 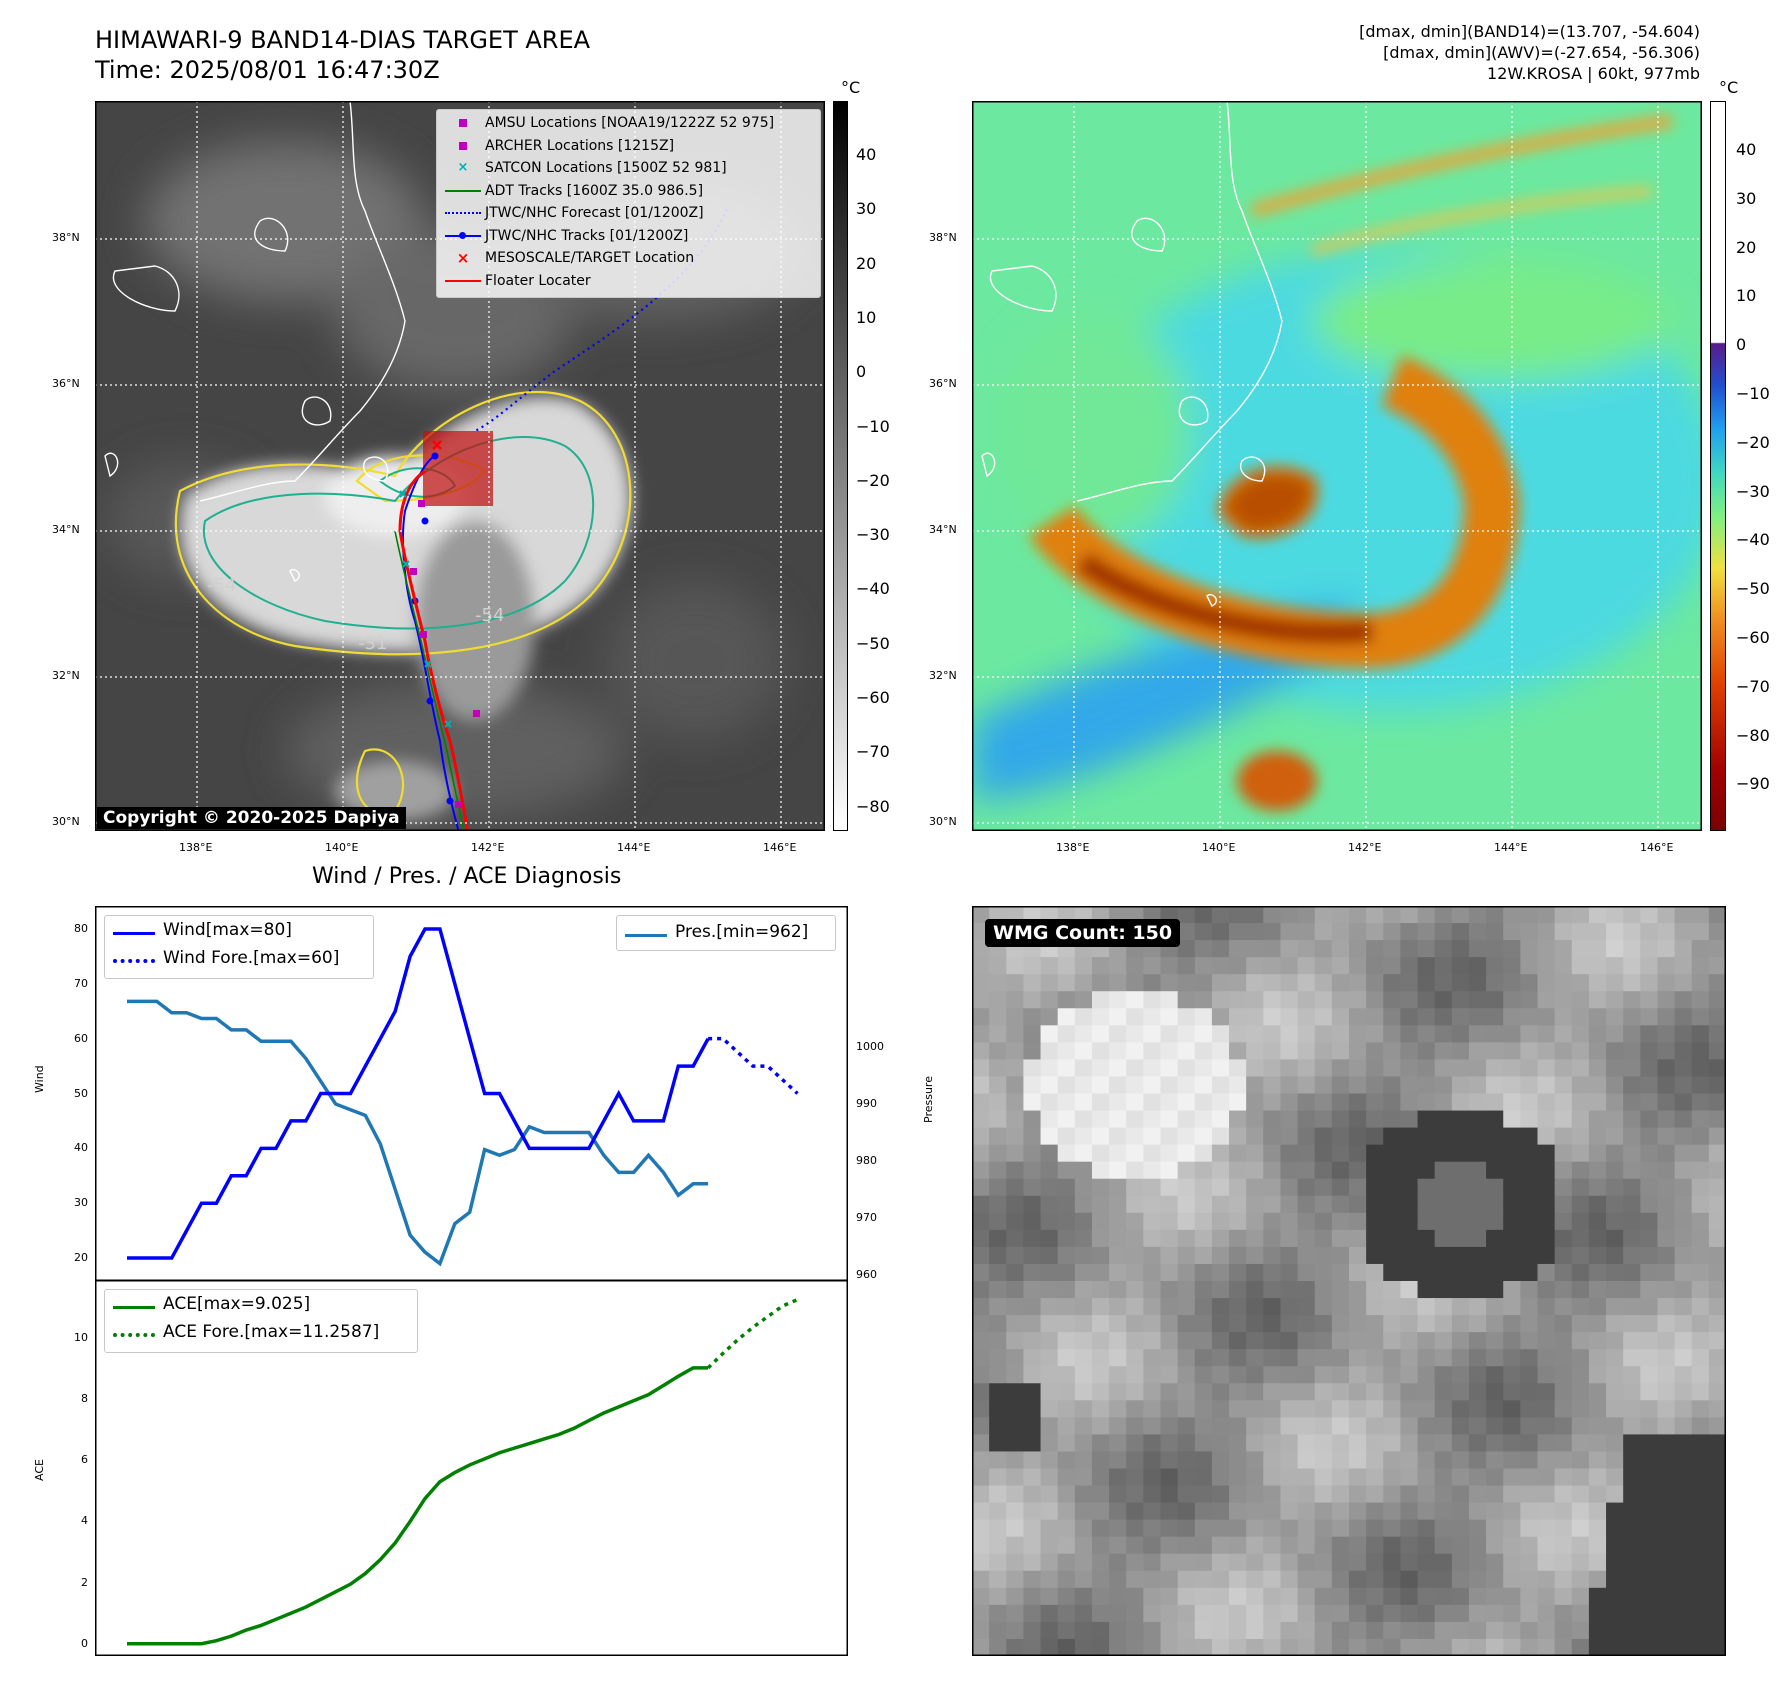 I want to click on ace-axis-label: 10, so click(x=81, y=1338).